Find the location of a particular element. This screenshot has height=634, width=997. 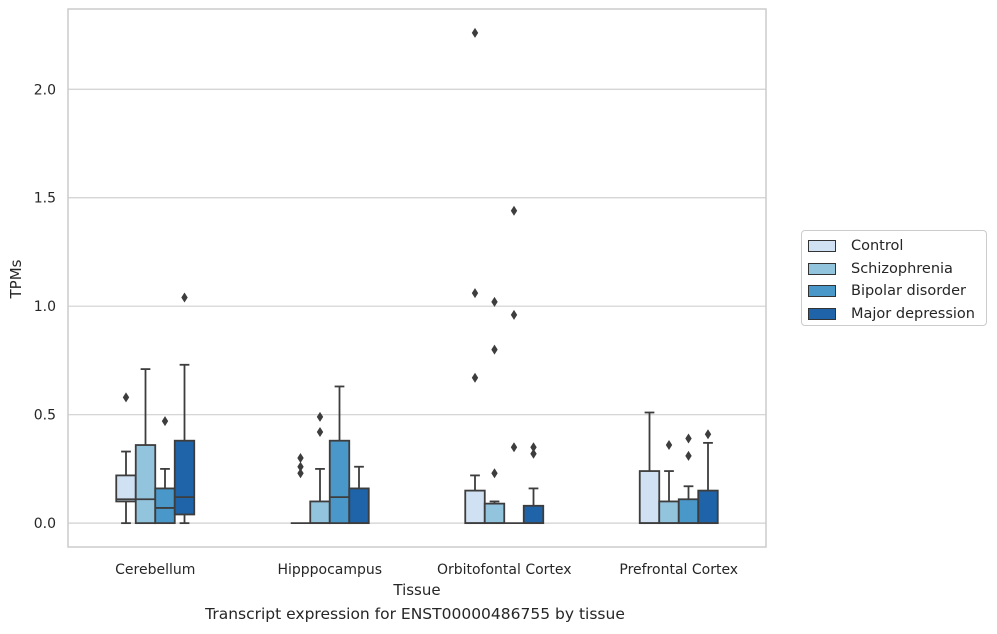

x-tick-label: Cerebellum is located at coordinates (155, 570).